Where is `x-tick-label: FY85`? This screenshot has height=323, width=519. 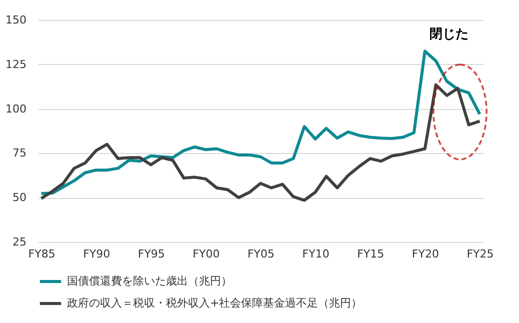
x-tick-label: FY85 is located at coordinates (42, 254).